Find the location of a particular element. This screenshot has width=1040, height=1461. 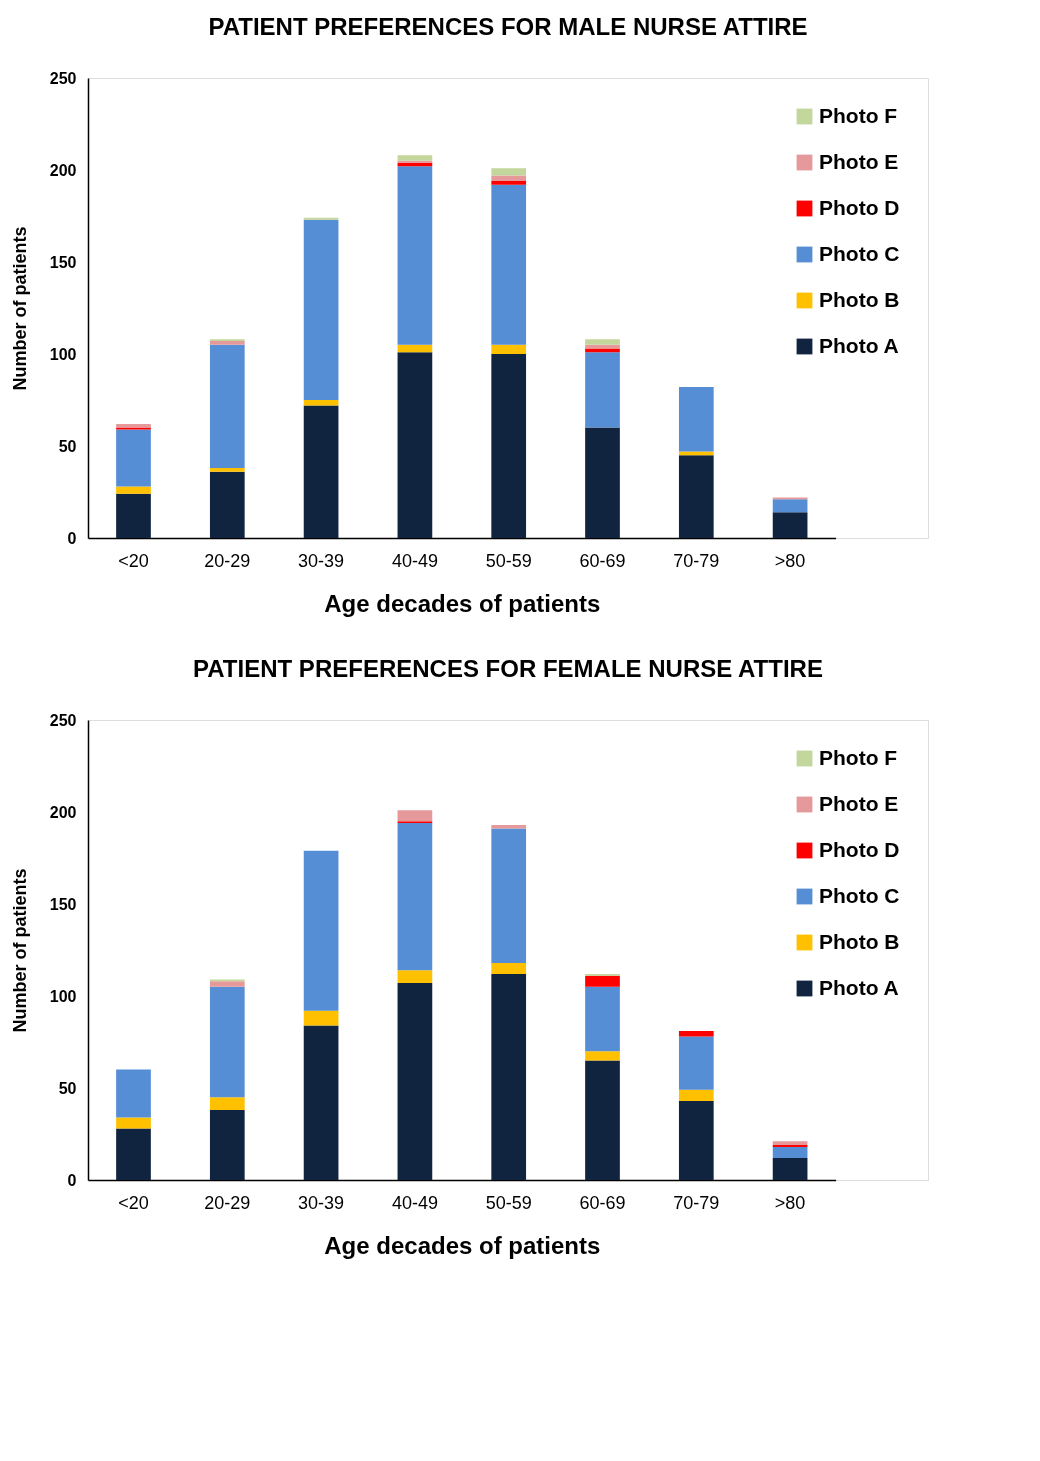

x-tick-label: 50-59 is located at coordinates (508, 560).